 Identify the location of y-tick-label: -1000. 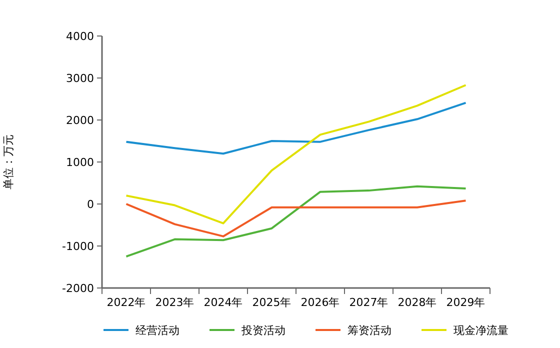
(78, 246).